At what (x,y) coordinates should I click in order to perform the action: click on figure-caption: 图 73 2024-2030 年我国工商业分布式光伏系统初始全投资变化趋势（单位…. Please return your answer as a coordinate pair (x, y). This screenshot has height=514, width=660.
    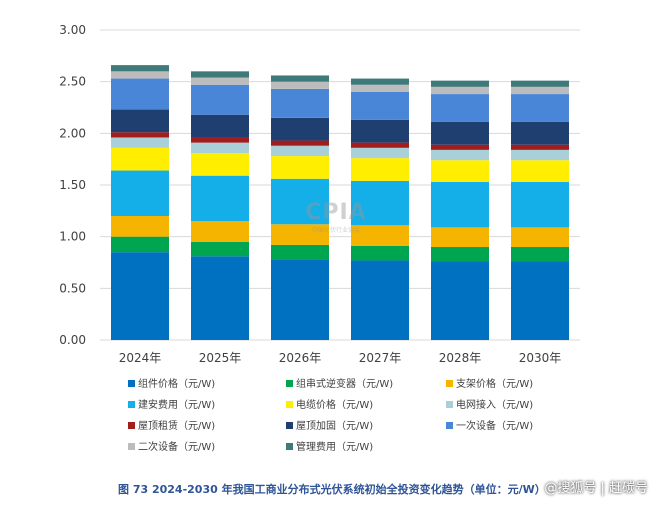
    Looking at the image, I should click on (332, 489).